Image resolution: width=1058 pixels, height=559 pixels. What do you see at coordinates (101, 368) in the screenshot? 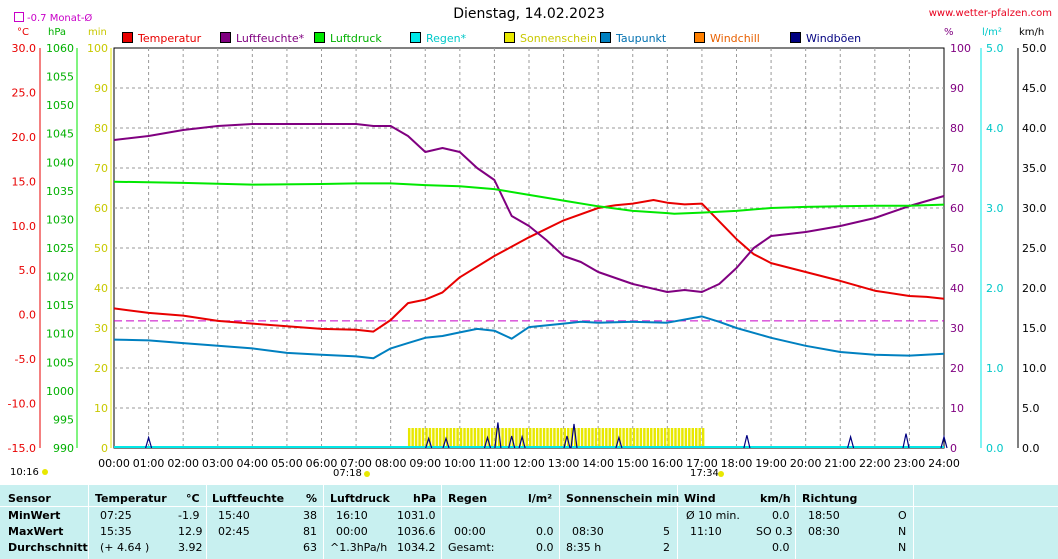
I see `sunshine-tick-label: 20` at bounding box center [101, 368].